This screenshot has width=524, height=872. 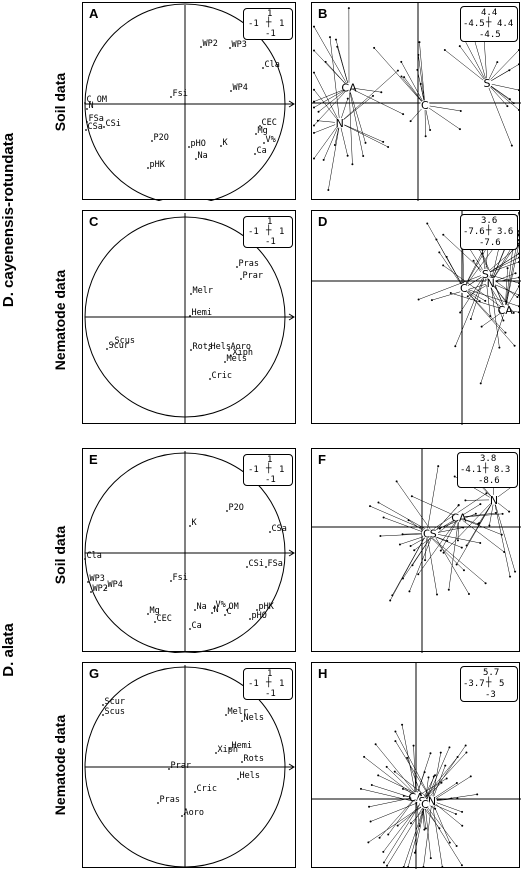 What do you see at coordinates (291, 104) in the screenshot?
I see `axis-arrow-icon` at bounding box center [291, 104].